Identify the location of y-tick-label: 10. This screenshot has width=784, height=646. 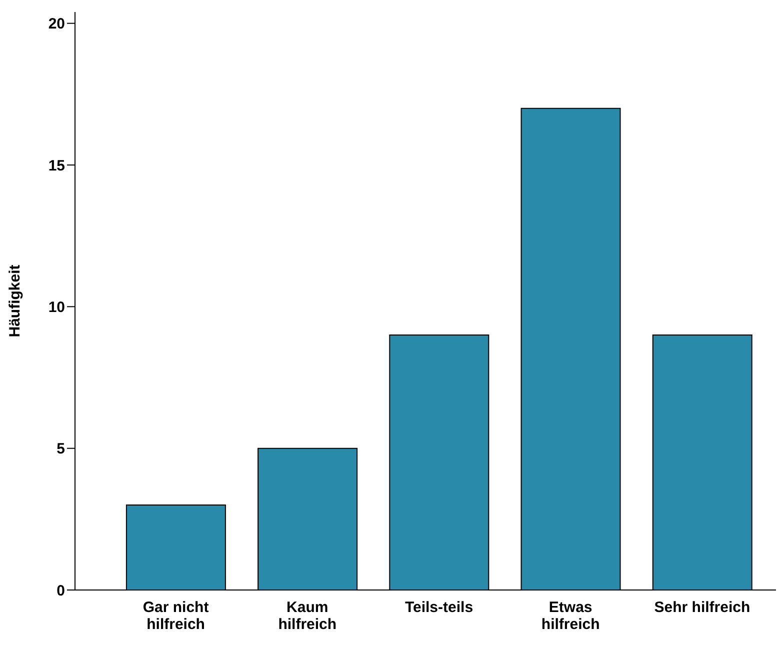
(56, 307).